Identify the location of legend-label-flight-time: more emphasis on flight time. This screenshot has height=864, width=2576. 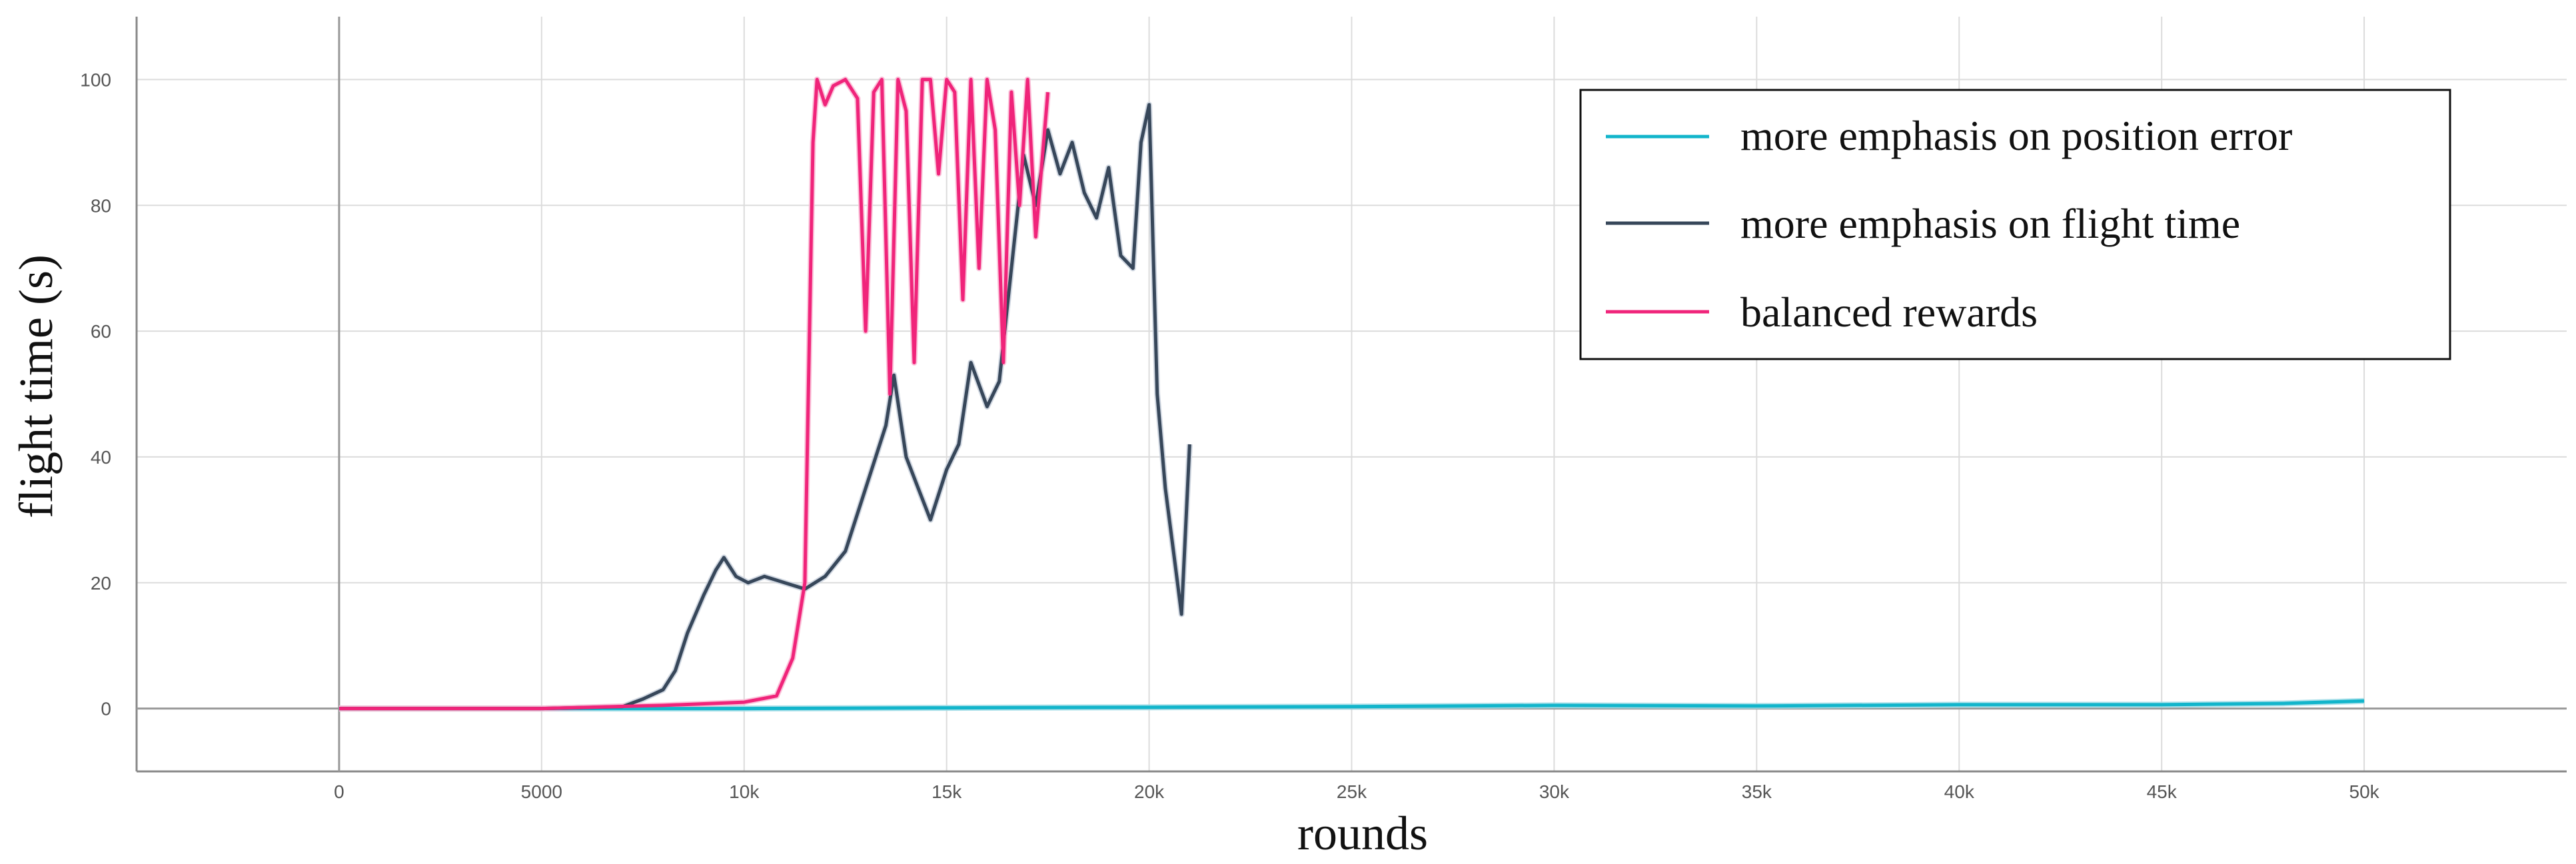
(1990, 223).